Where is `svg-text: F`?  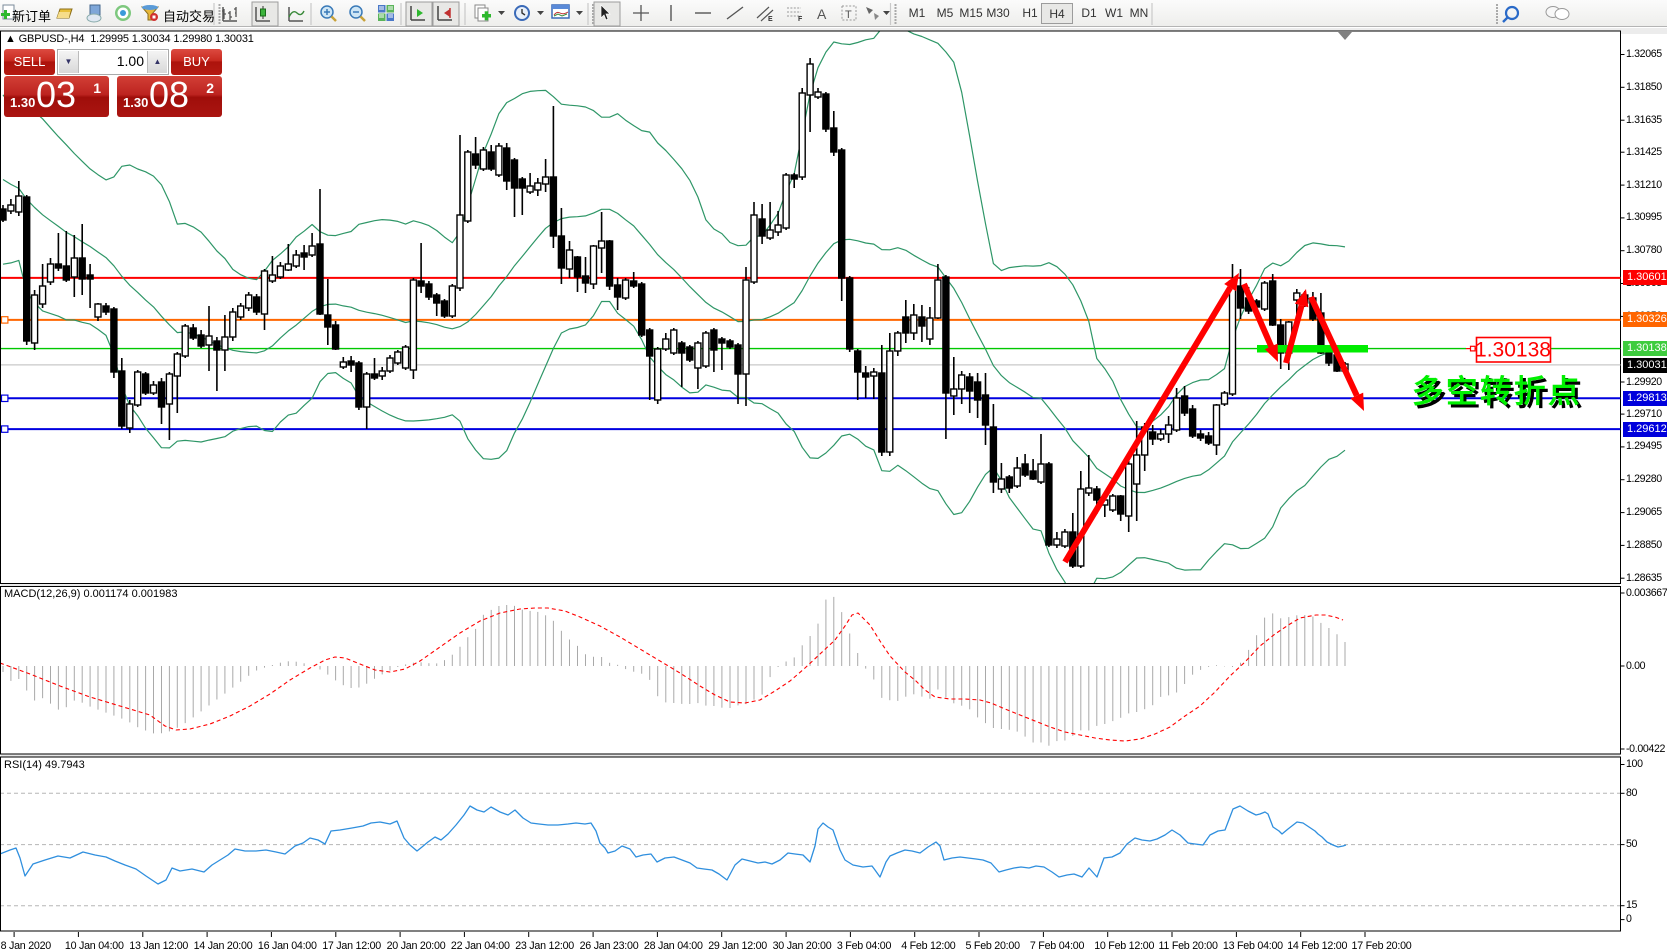 svg-text: F is located at coordinates (800, 19).